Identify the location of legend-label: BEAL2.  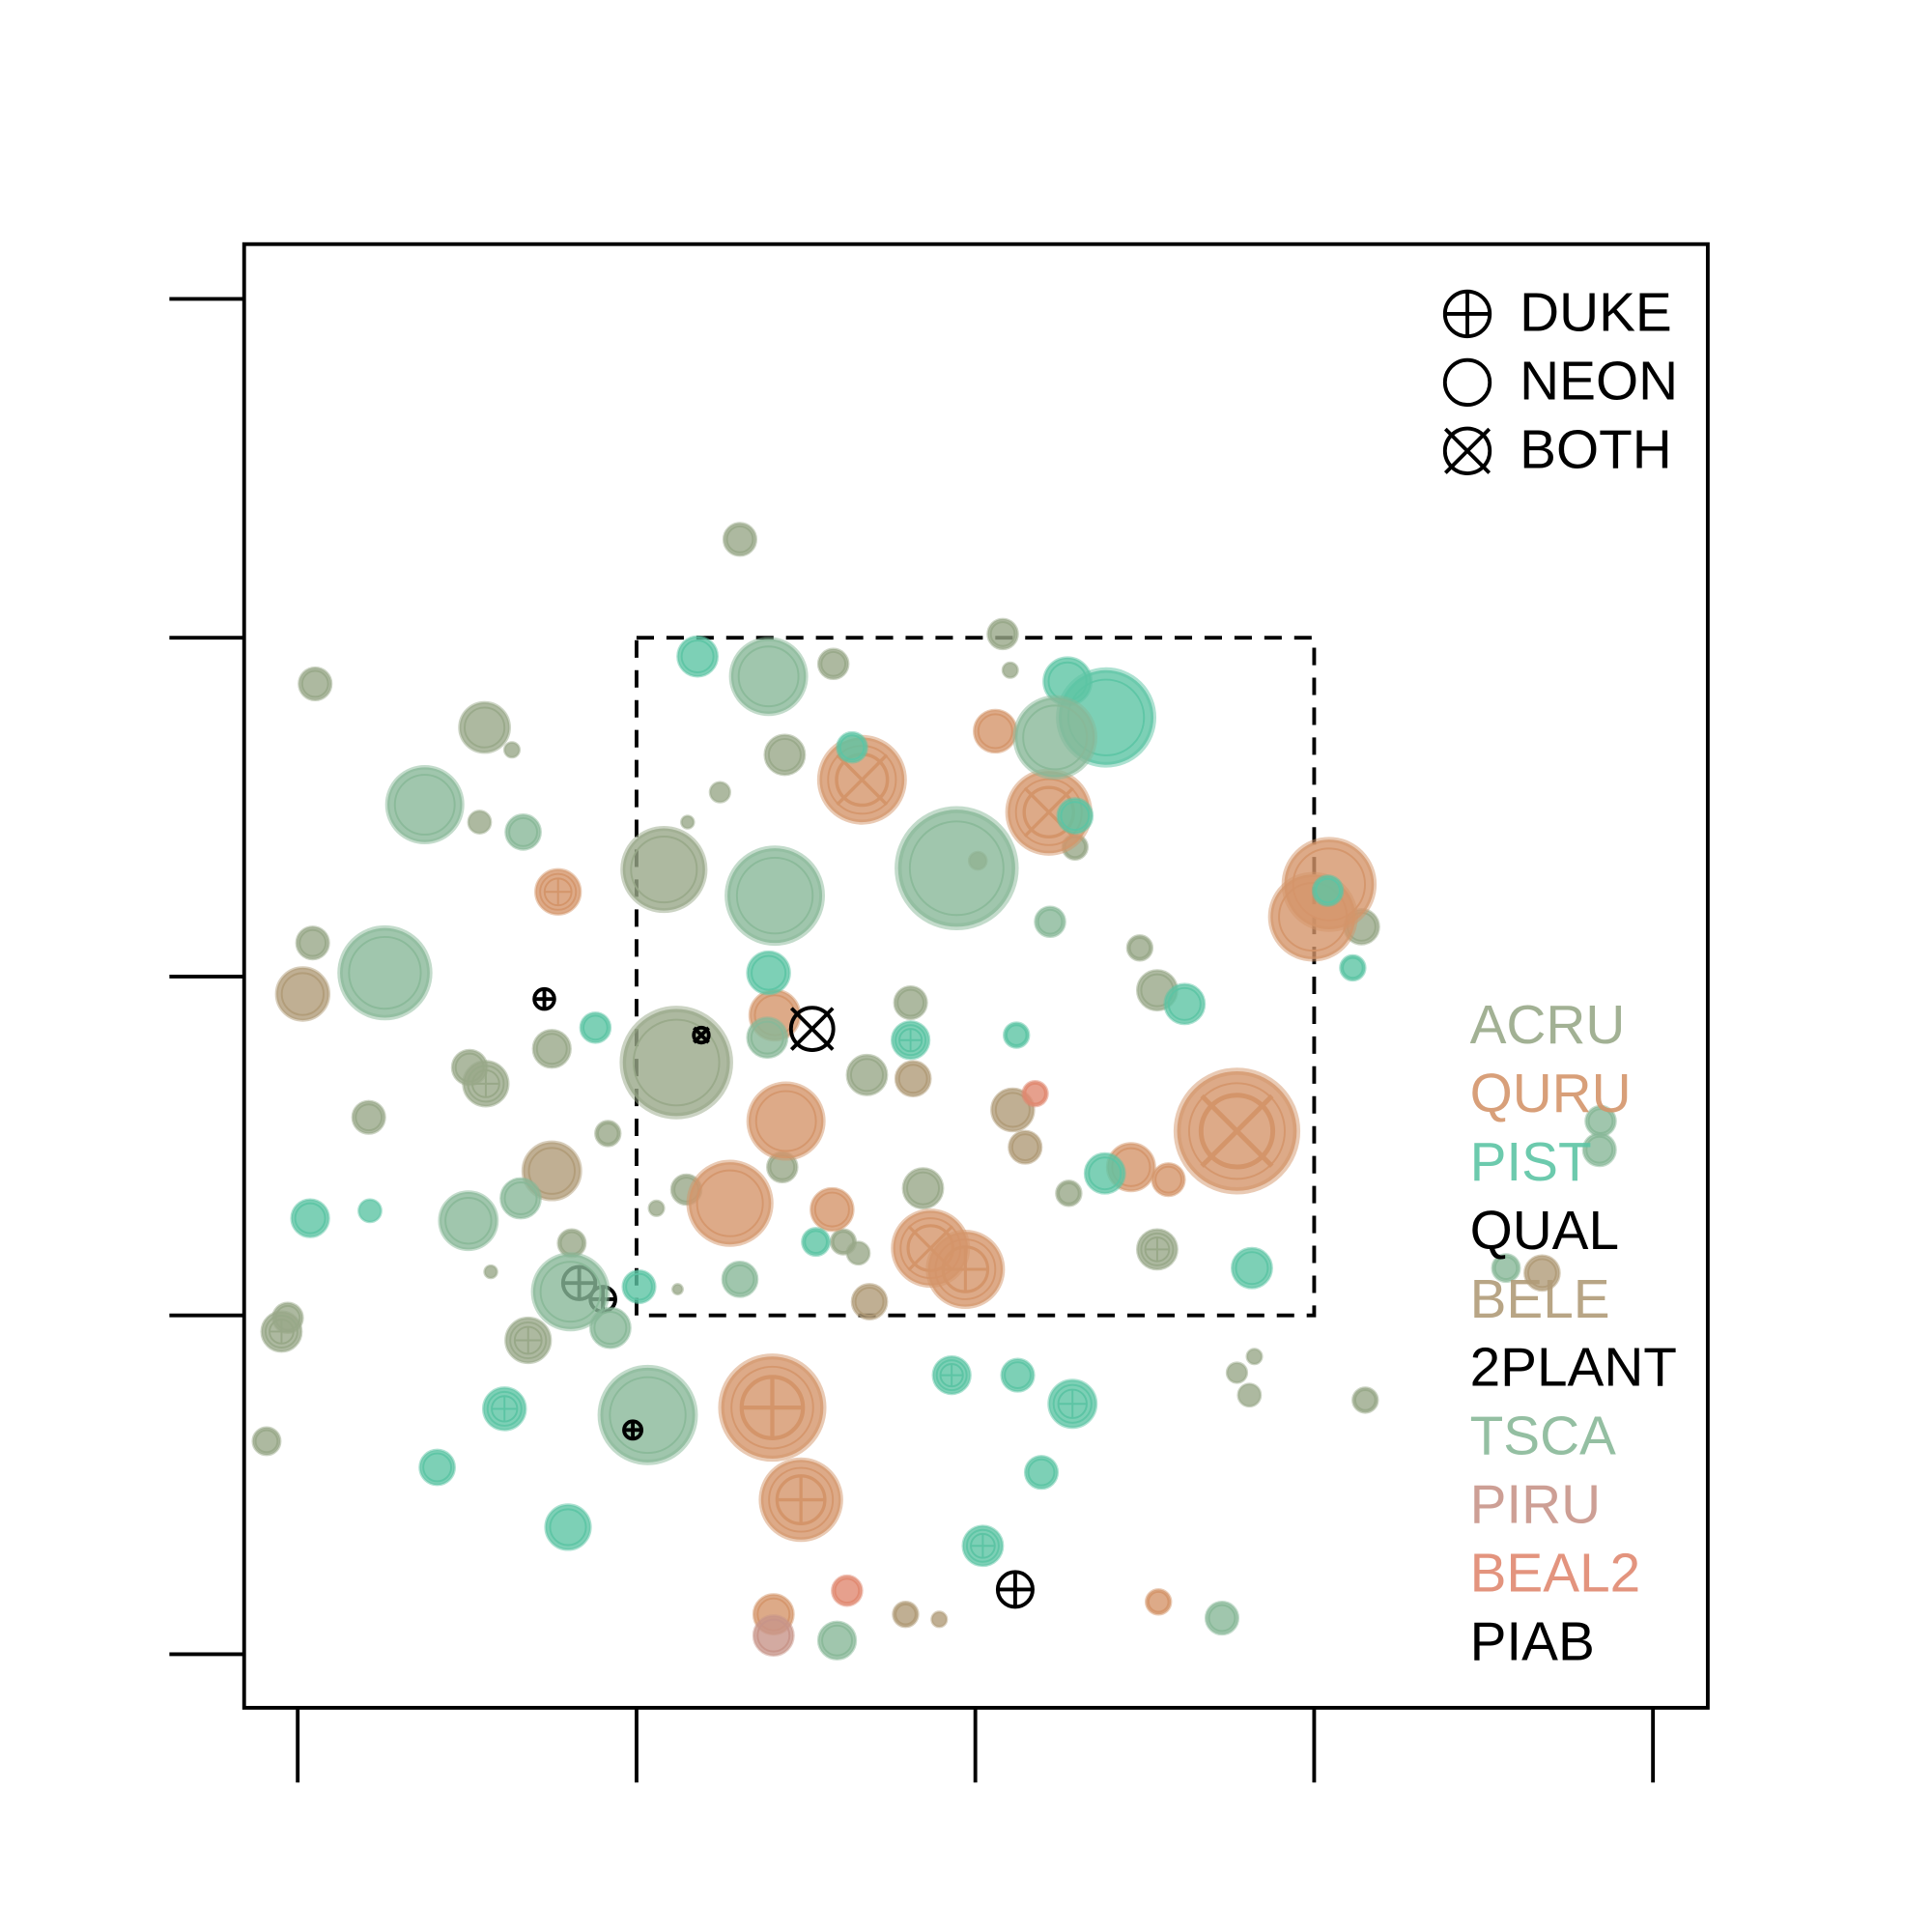
(1555, 1573).